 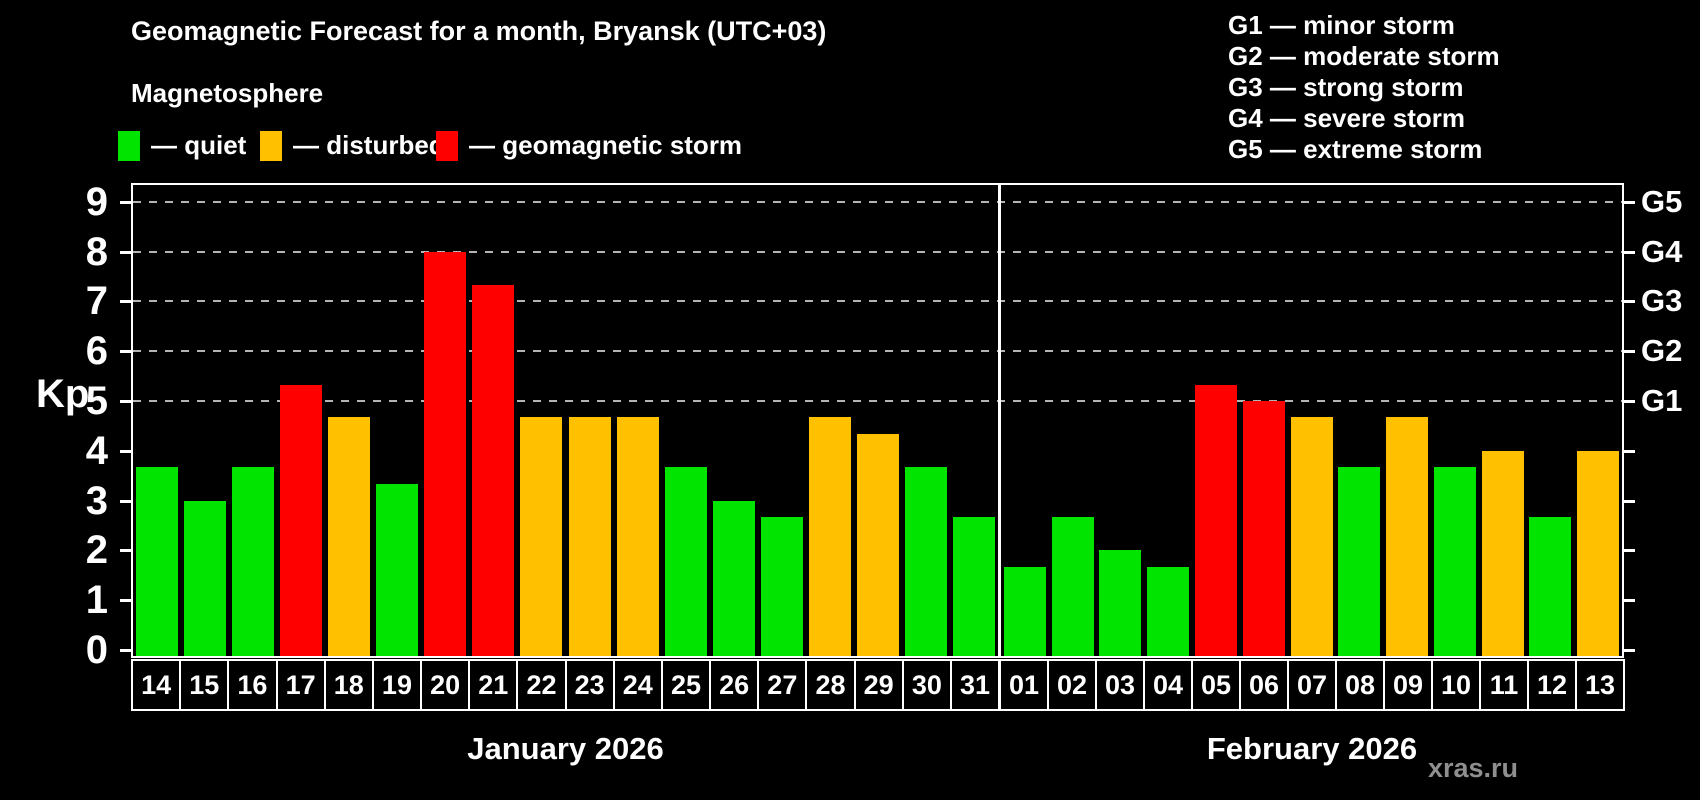 I want to click on chart-subtitle: Magnetosphere, so click(x=227, y=93).